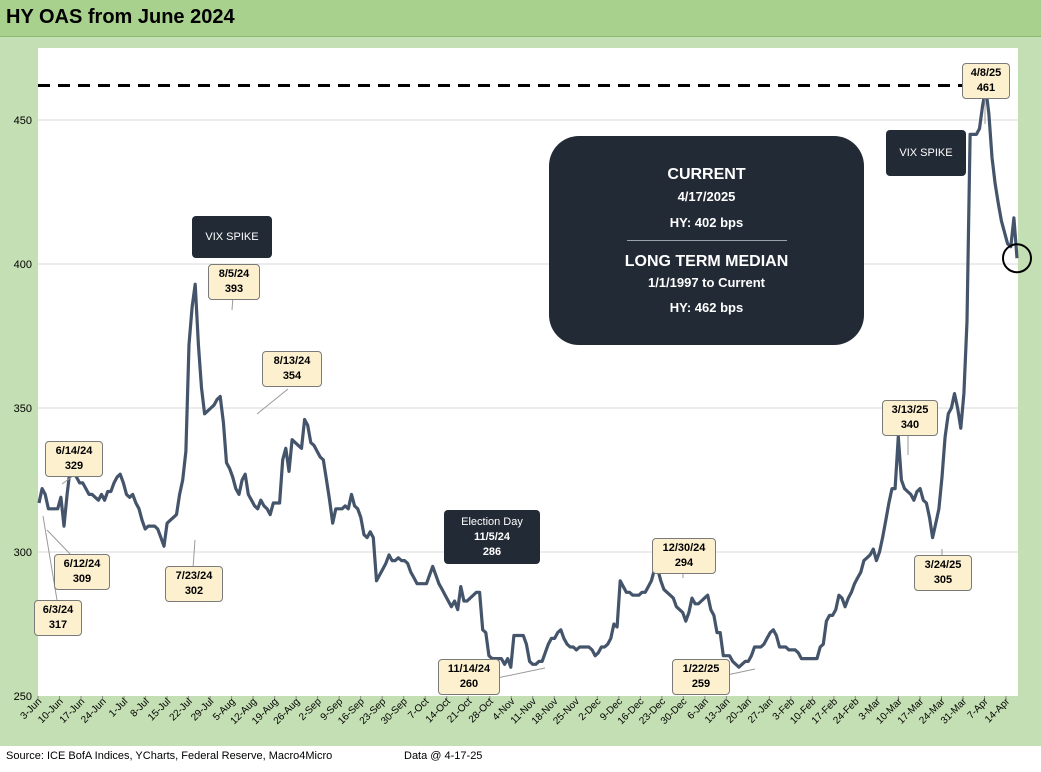 The width and height of the screenshot is (1041, 772). What do you see at coordinates (706, 282) in the screenshot?
I see `median-range: 1/1/1997 to Current` at bounding box center [706, 282].